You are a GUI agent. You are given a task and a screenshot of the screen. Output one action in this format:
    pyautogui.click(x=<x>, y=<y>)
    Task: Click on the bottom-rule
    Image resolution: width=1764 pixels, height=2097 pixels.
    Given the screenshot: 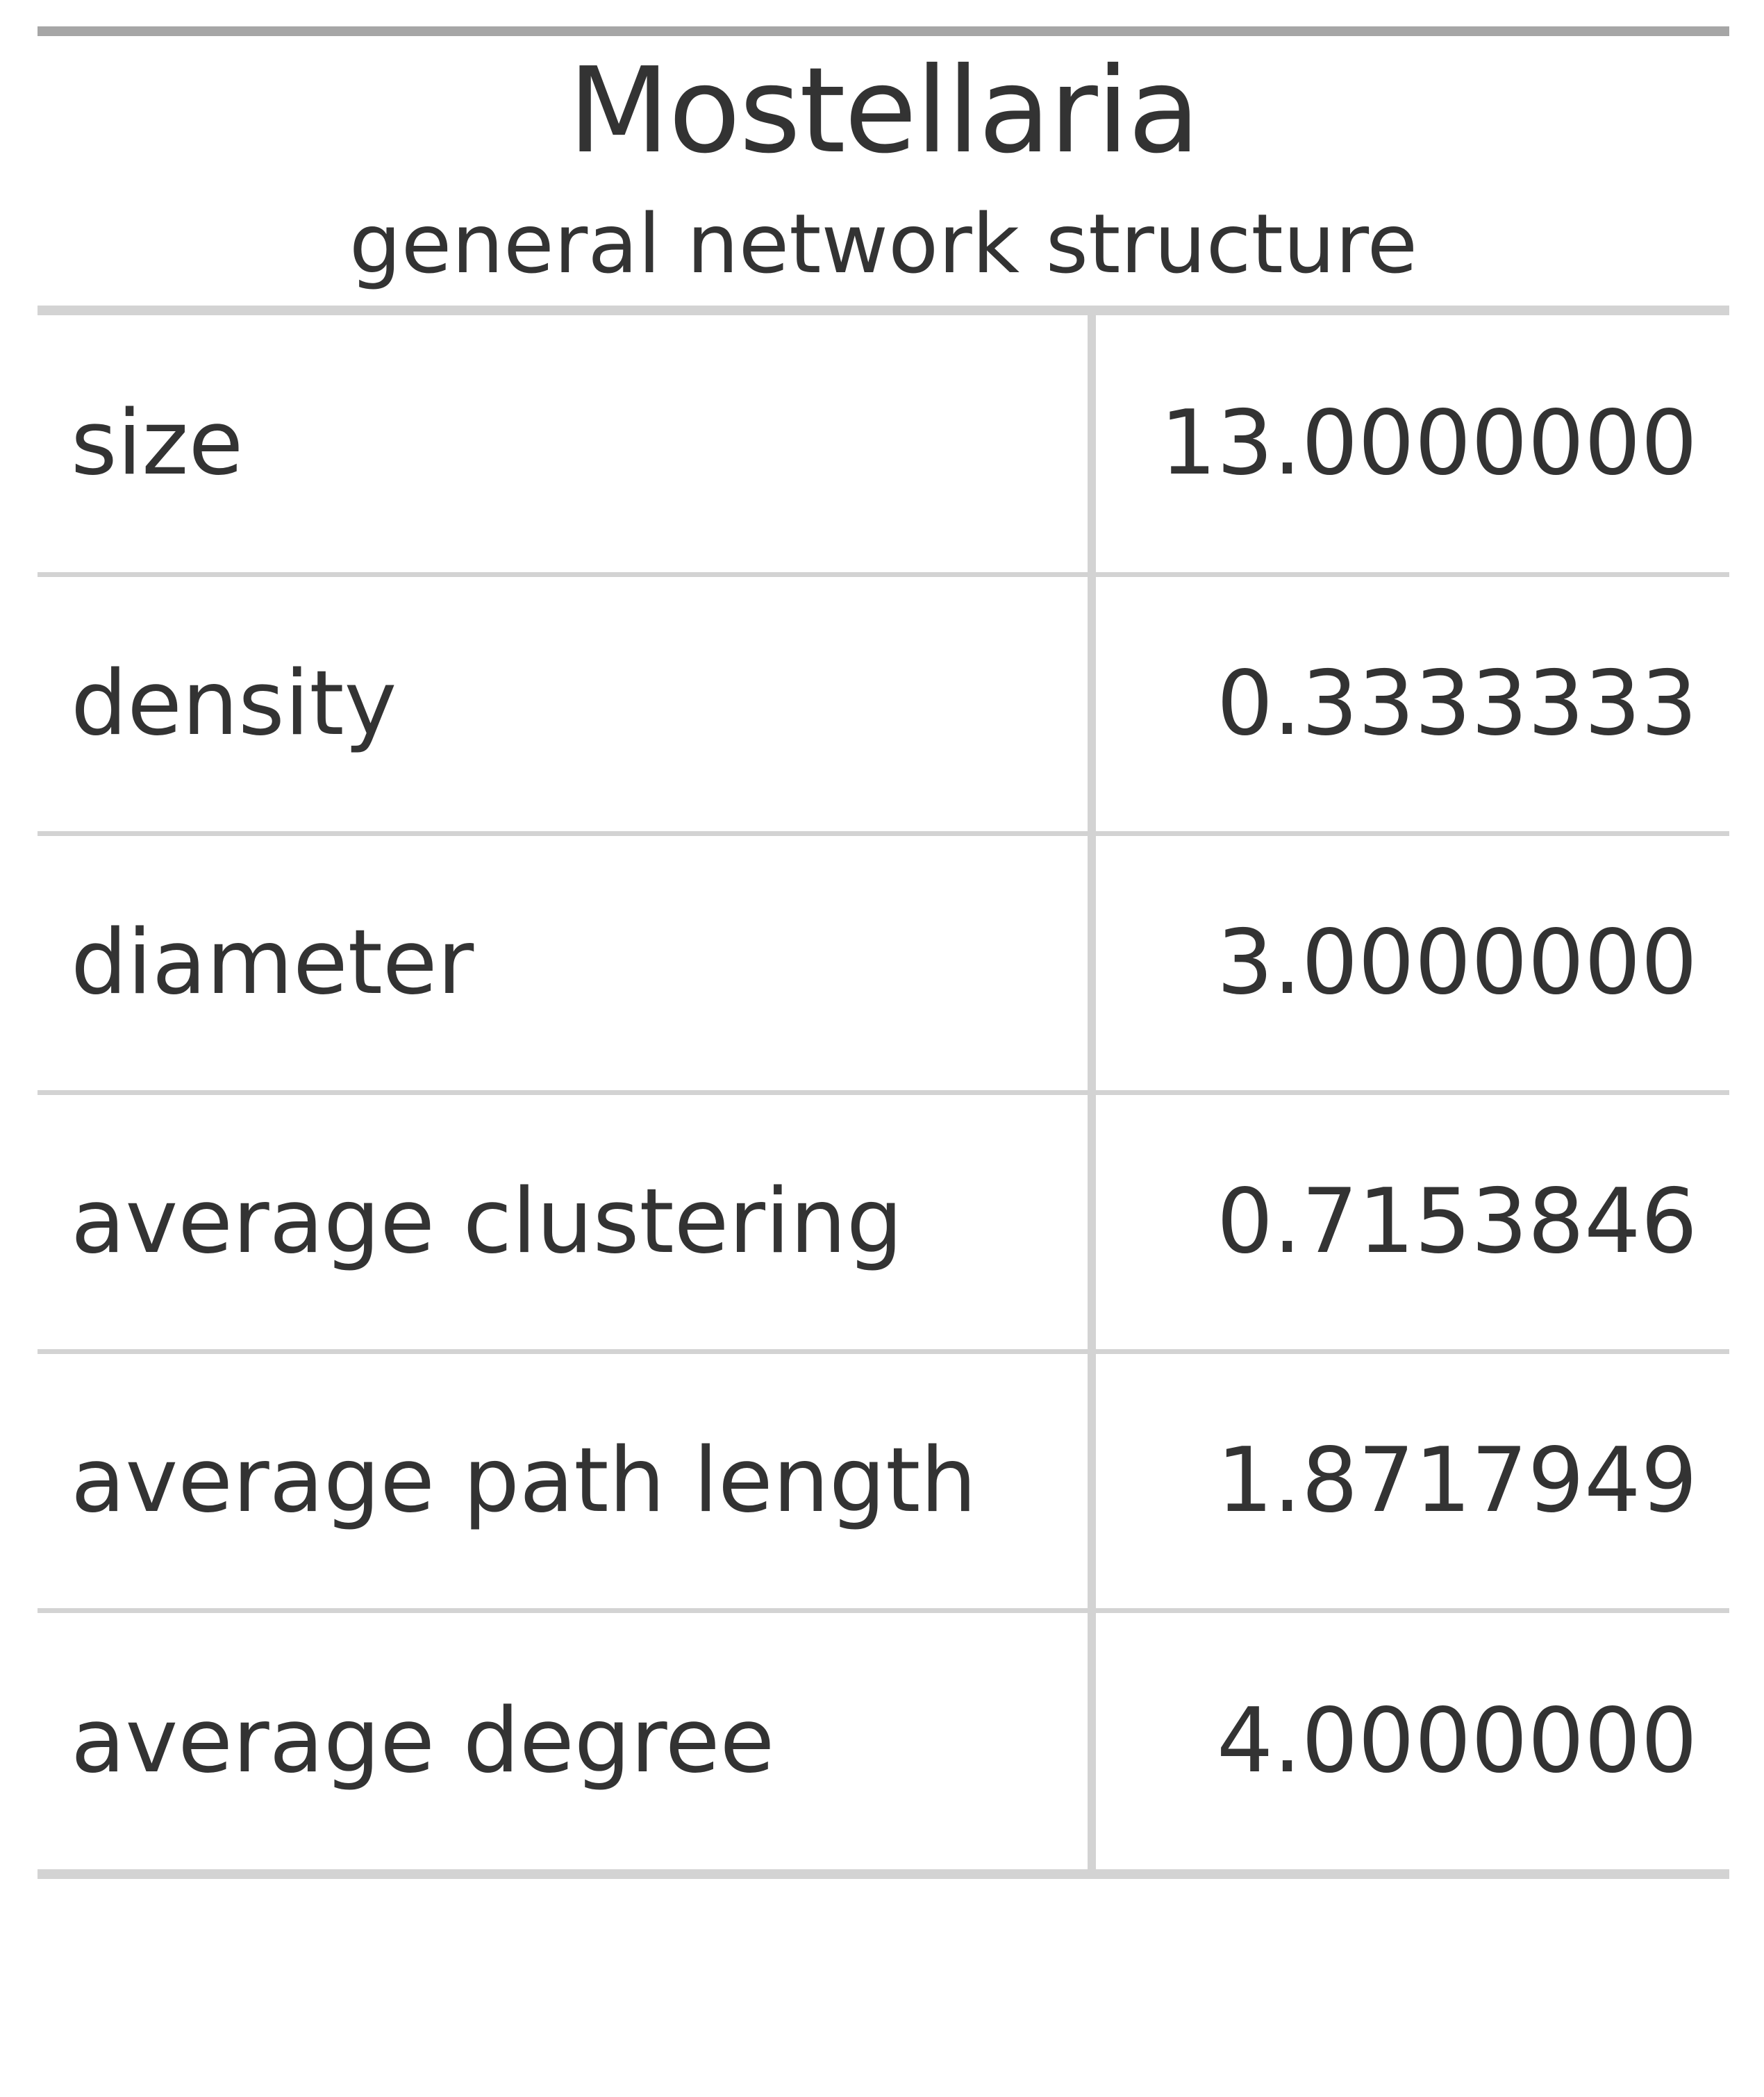 What is the action you would take?
    pyautogui.click(x=883, y=1874)
    